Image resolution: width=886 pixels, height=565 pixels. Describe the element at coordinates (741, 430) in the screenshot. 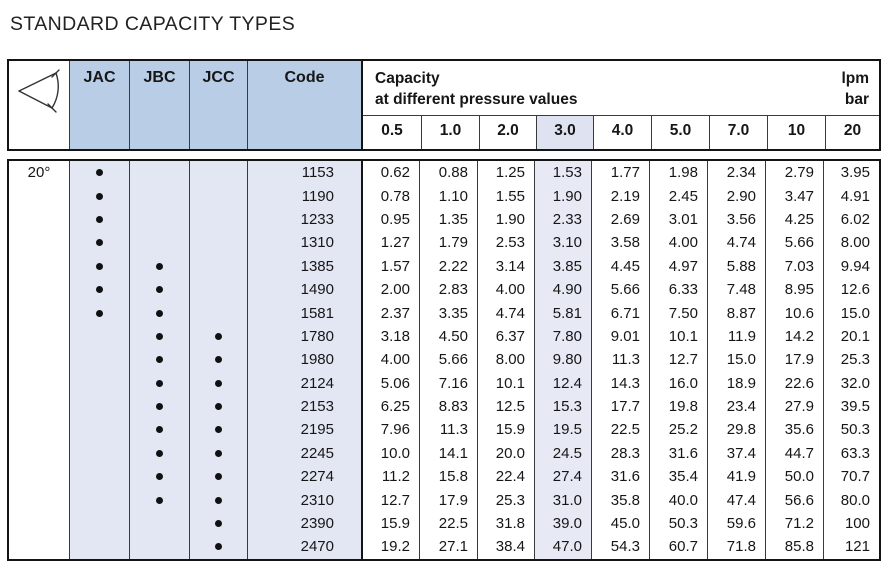

I see `capacity-cell: 29.8` at that location.